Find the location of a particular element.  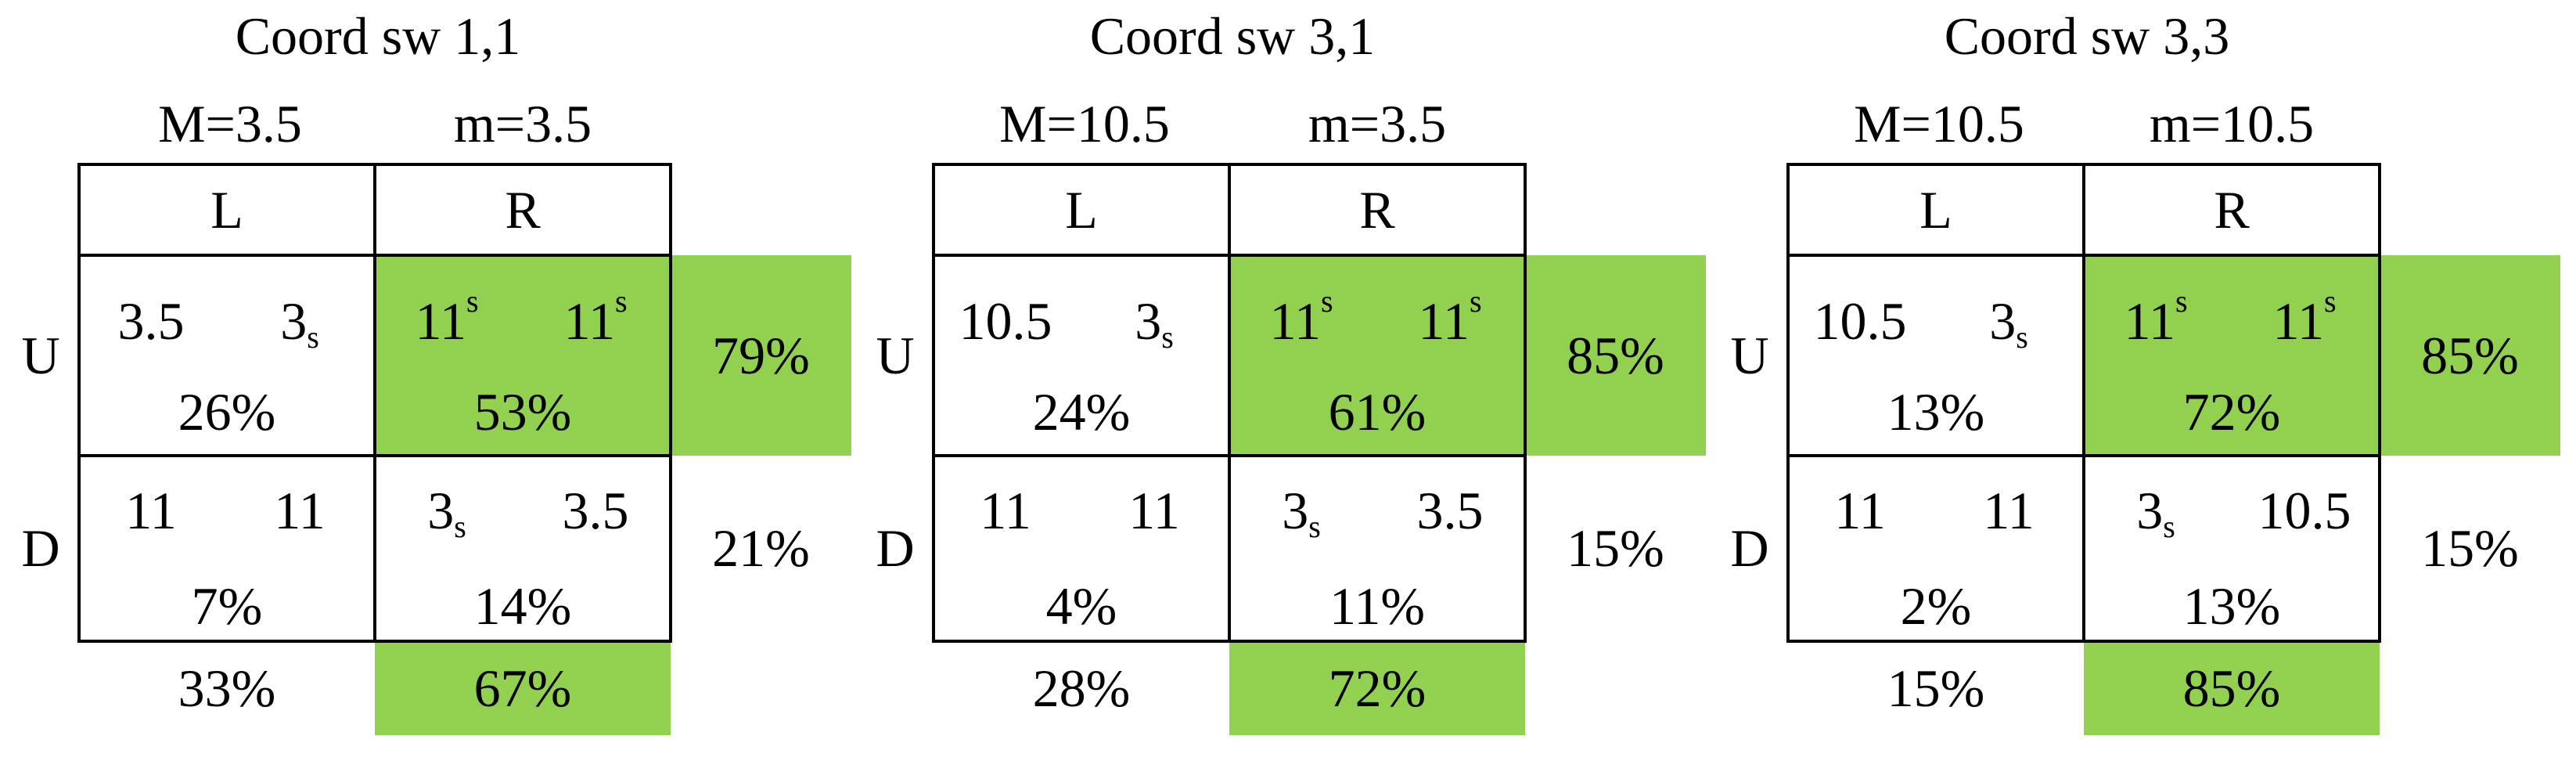

min-label: m=10.5 is located at coordinates (2232, 123).